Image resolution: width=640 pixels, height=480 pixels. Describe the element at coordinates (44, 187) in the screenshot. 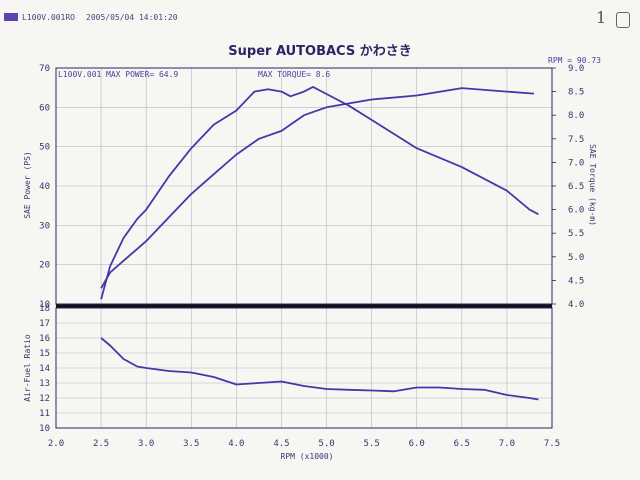

I see `power-tick-label: 40` at that location.